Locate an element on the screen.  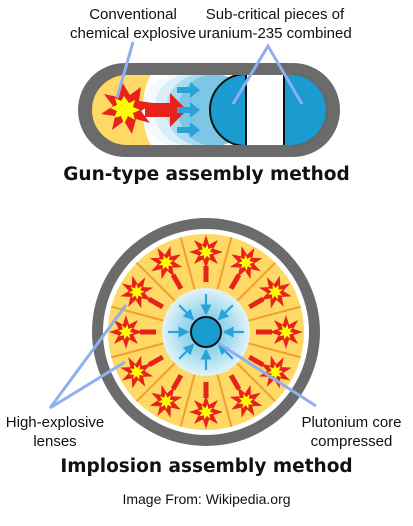
gun-type-title: Gun-type assembly method is located at coordinates (206, 174).